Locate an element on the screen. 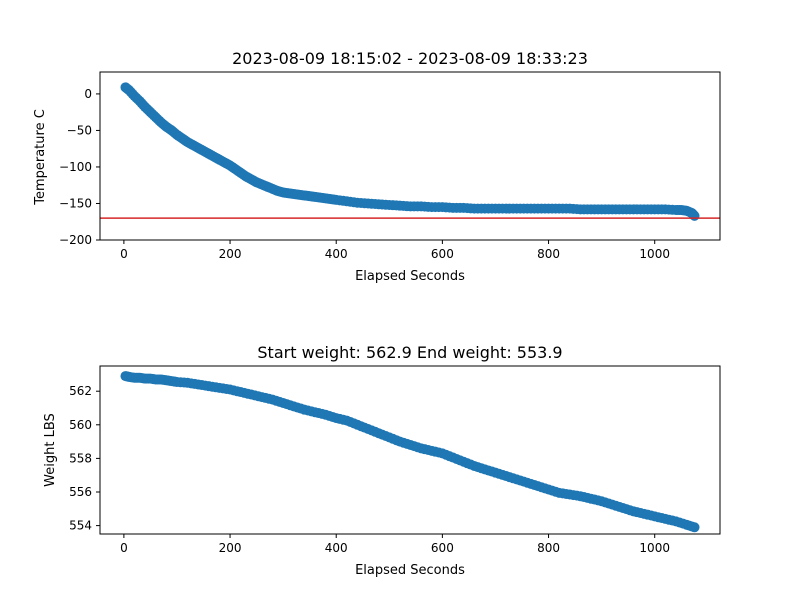 The image size is (800, 600). temperature-y-tick-label: −50 is located at coordinates (79, 130).